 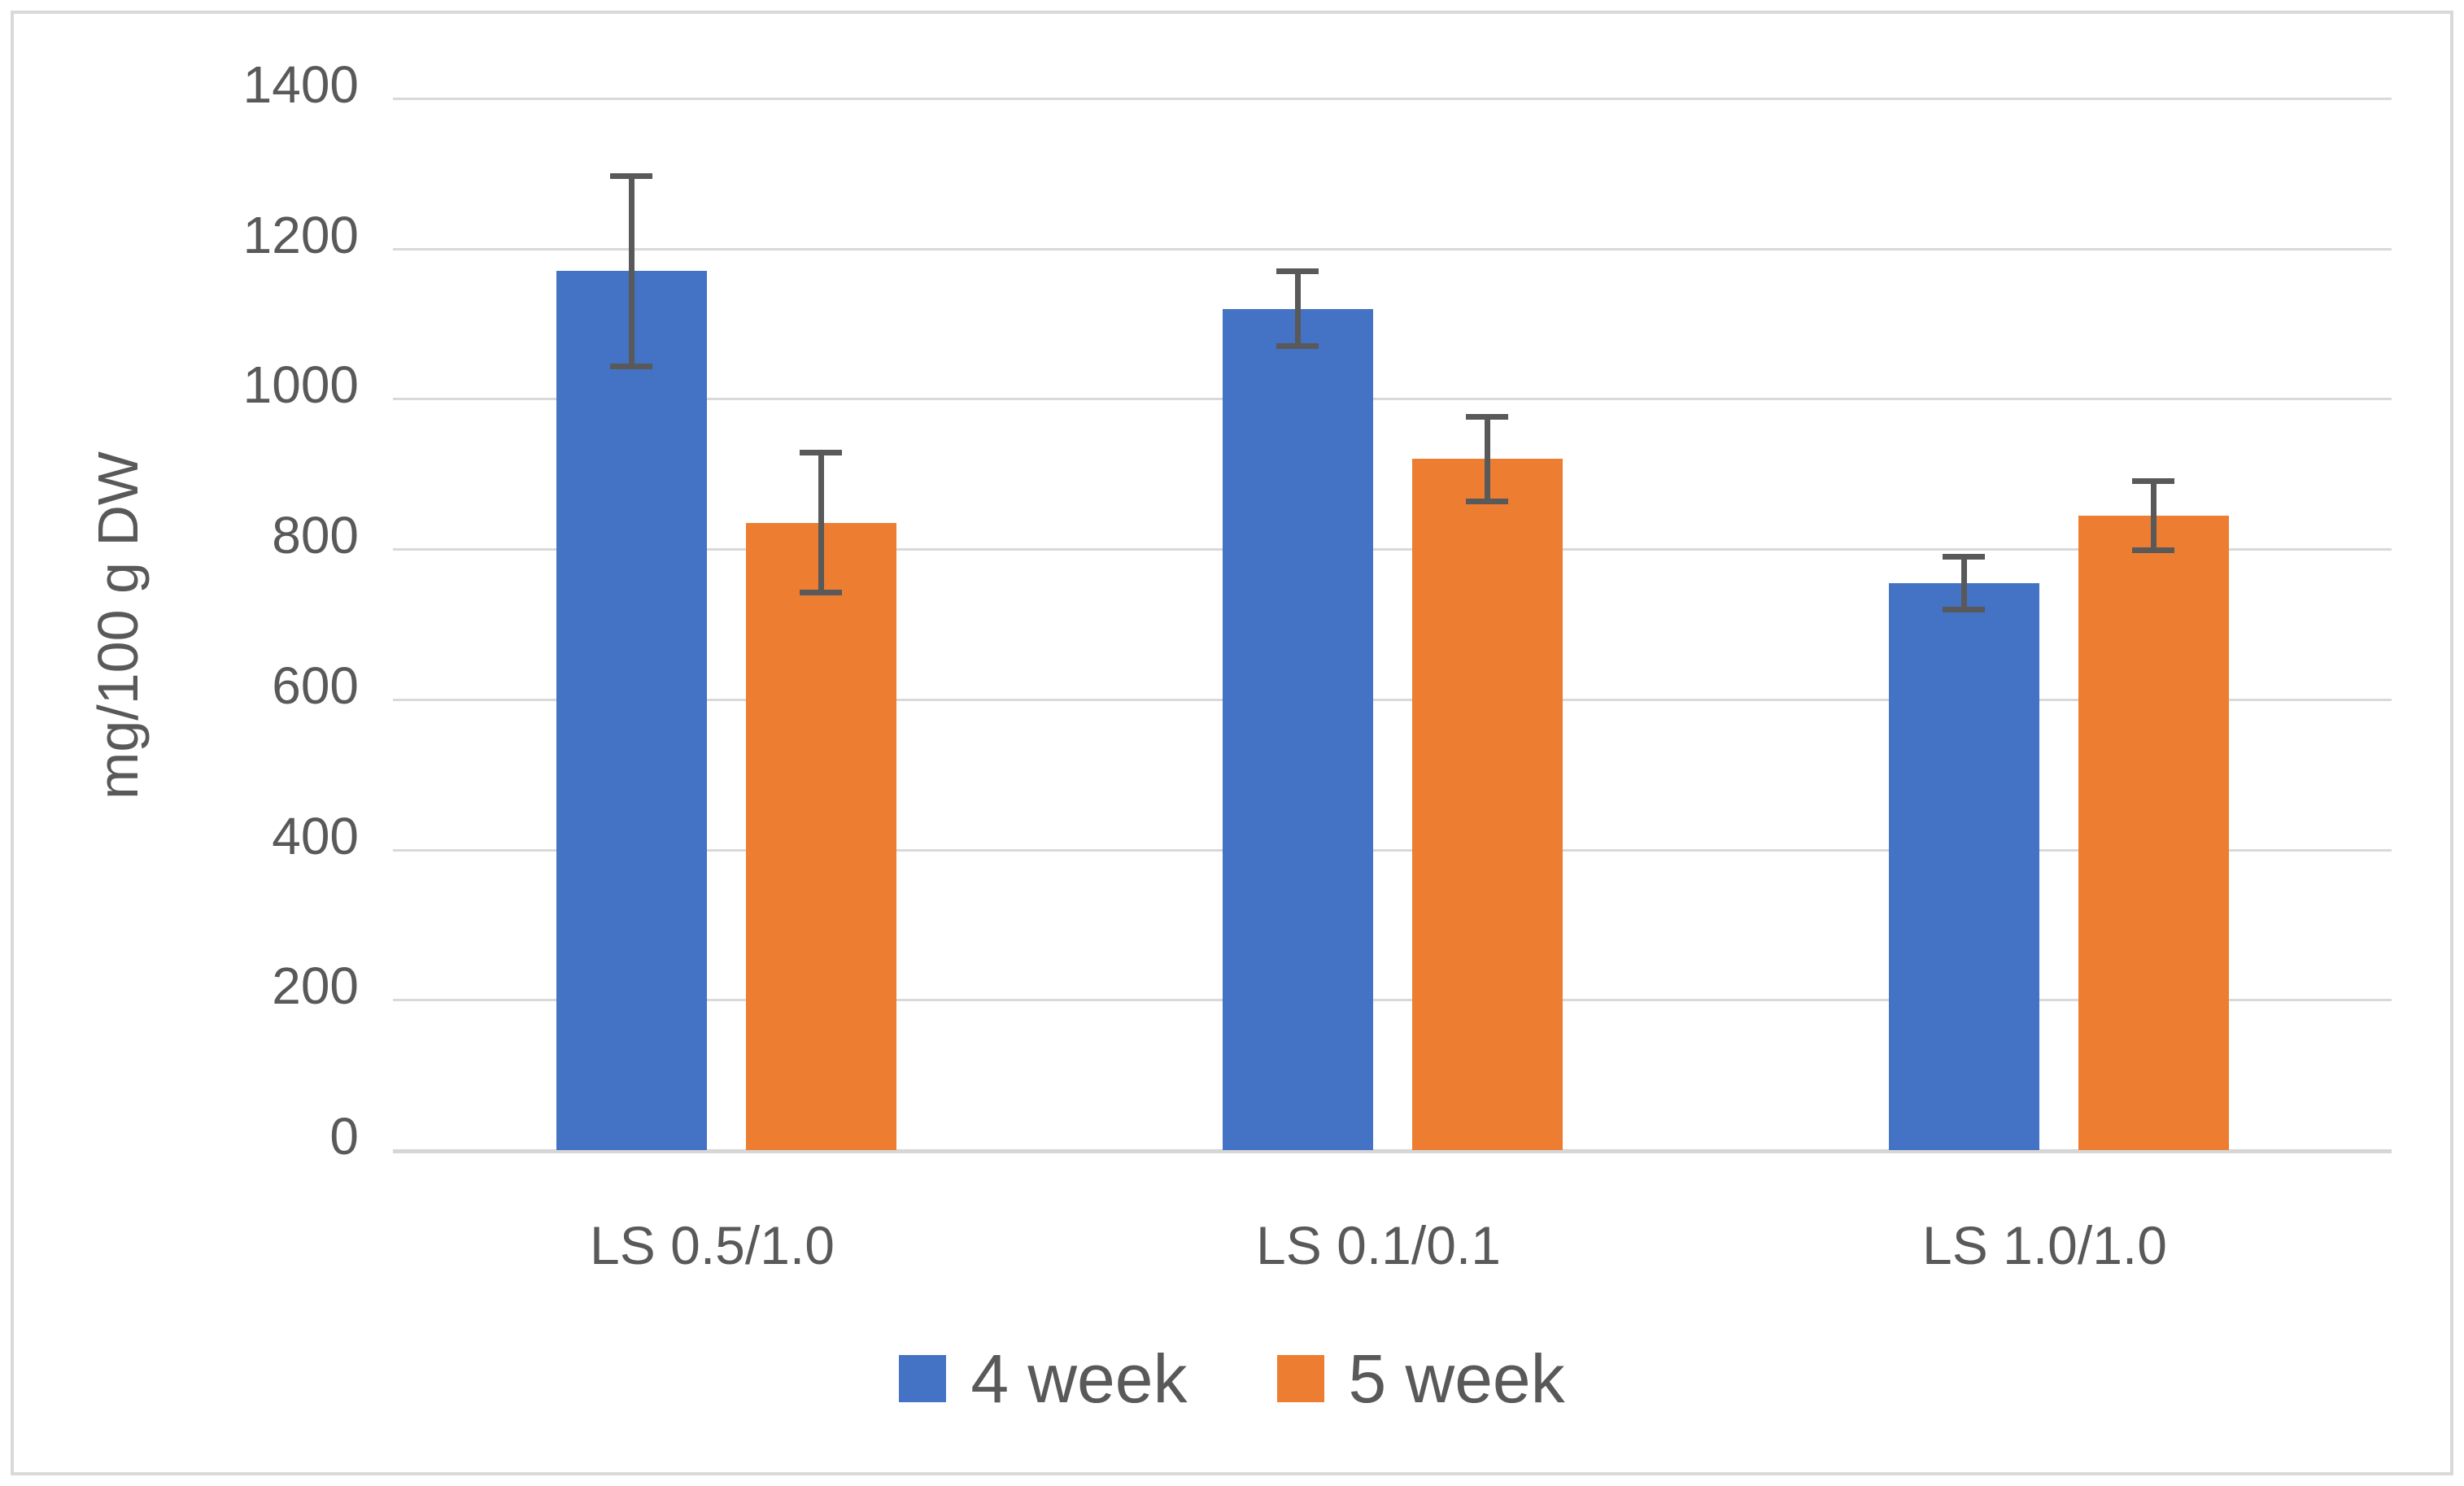 I want to click on y-tick-label-0: 0, so click(x=344, y=1137).